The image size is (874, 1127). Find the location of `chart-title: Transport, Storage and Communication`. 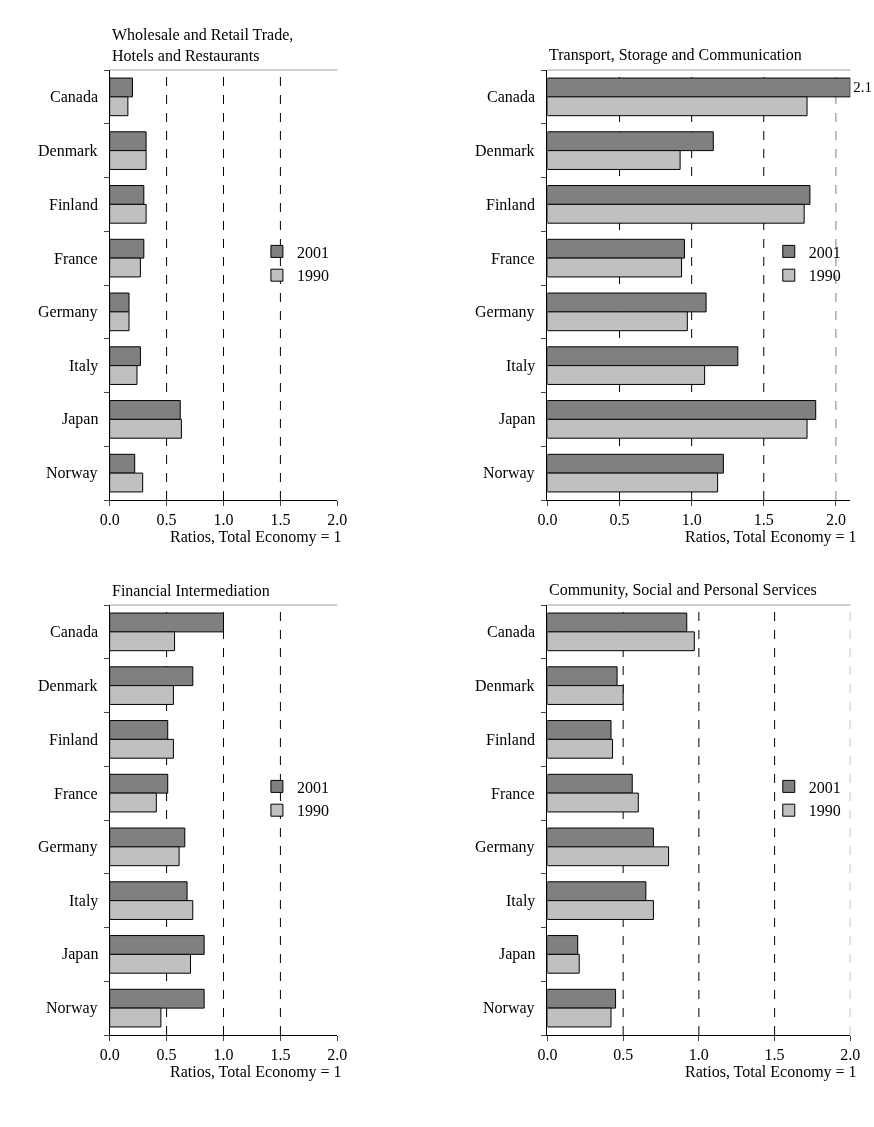

chart-title: Transport, Storage and Communication is located at coordinates (675, 55).